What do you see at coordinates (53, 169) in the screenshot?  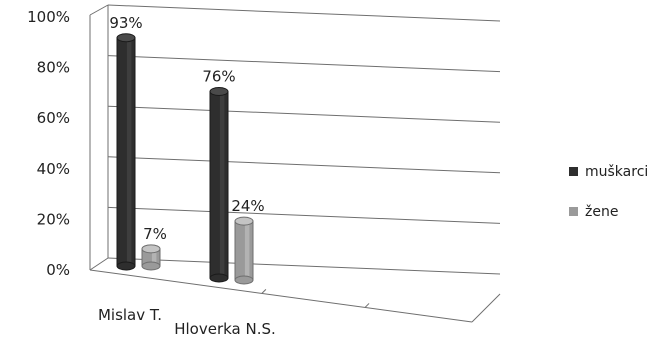 I see `y-tick-label: 40%` at bounding box center [53, 169].